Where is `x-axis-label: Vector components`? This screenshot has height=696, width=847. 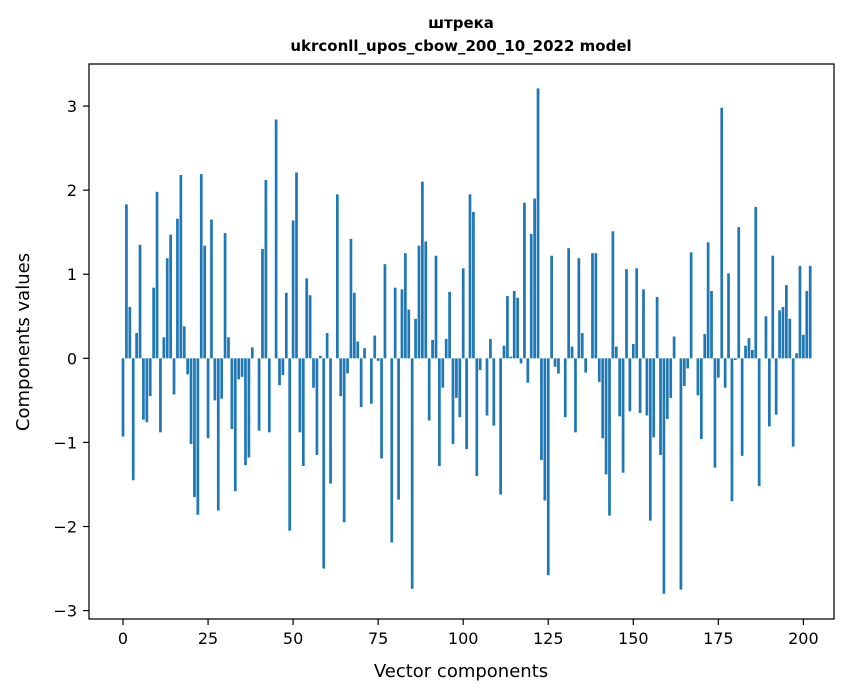 x-axis-label: Vector components is located at coordinates (461, 671).